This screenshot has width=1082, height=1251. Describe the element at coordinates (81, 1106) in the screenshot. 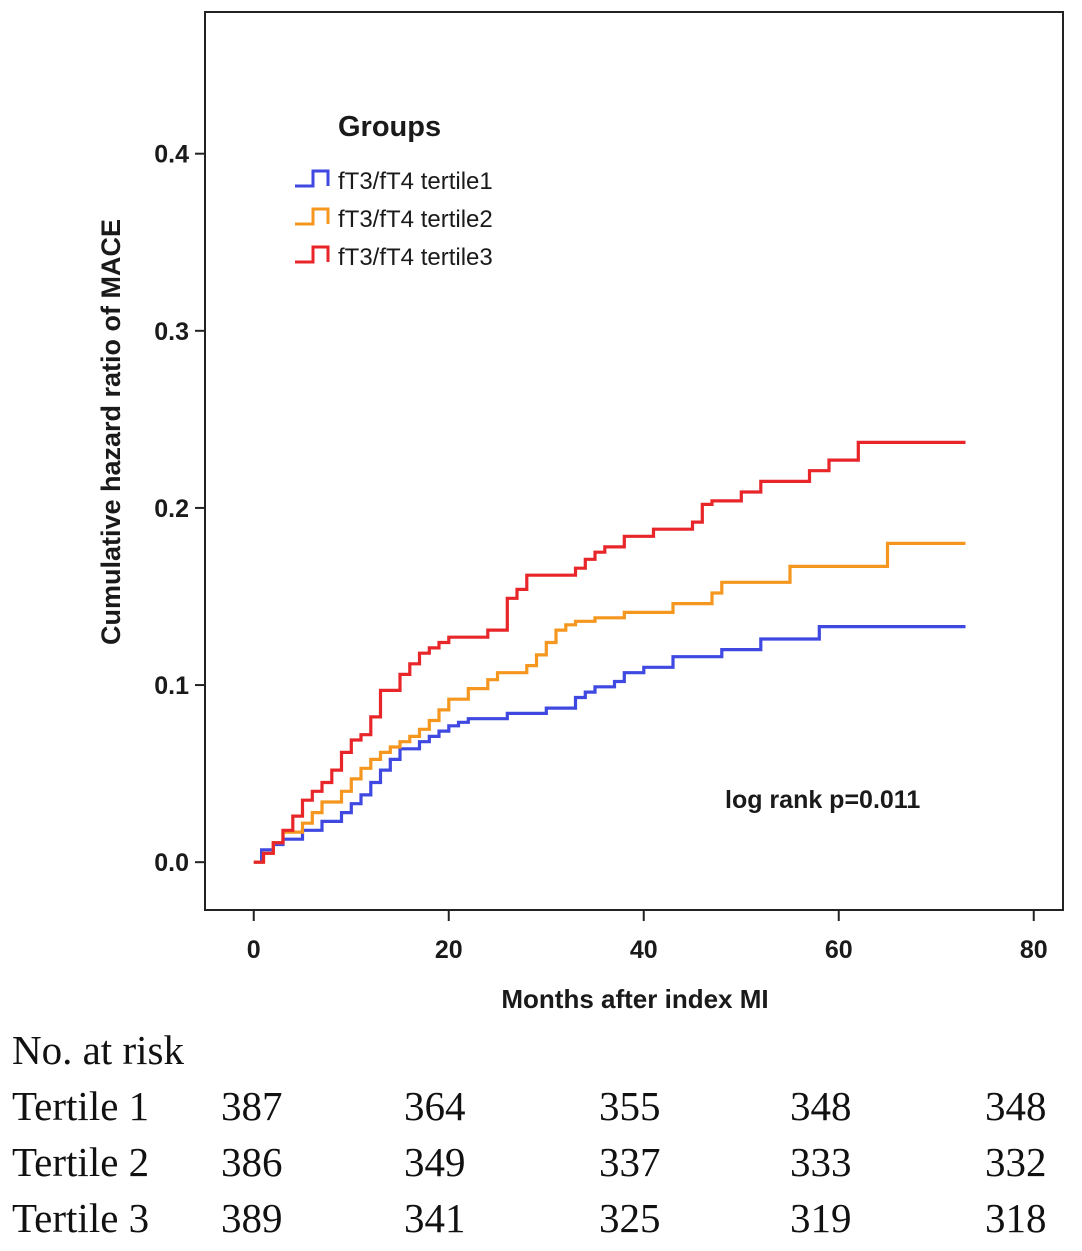

I see `risk-row-label: Tertile 1` at that location.